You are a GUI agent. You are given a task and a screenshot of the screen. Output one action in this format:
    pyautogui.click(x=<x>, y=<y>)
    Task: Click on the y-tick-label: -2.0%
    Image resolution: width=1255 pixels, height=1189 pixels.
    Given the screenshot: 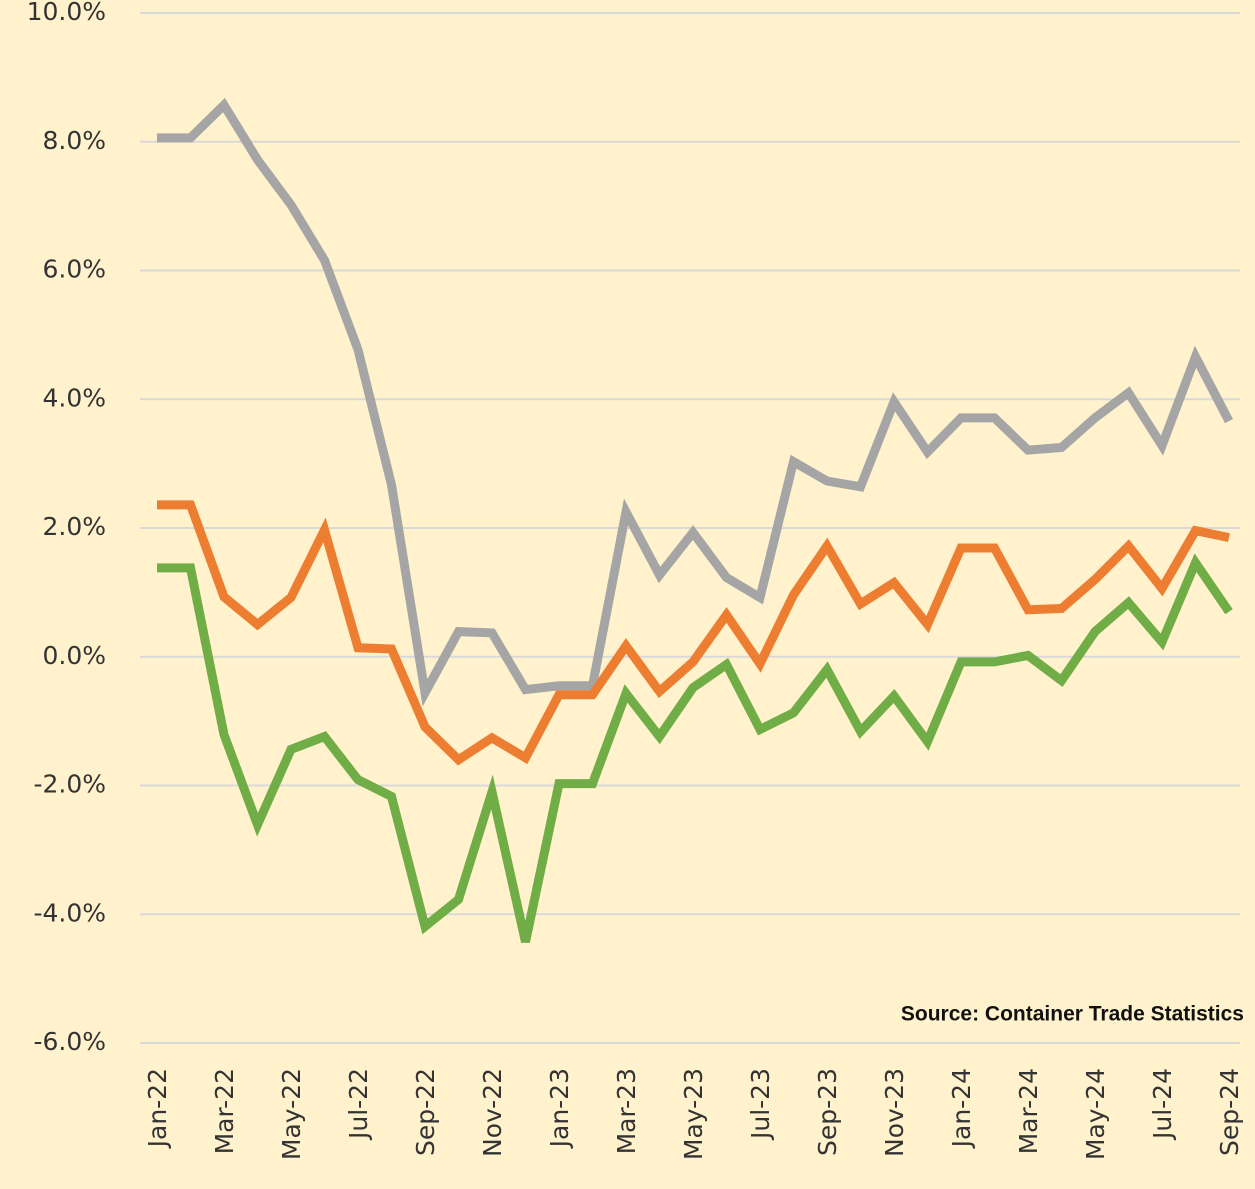 What is the action you would take?
    pyautogui.click(x=69, y=784)
    